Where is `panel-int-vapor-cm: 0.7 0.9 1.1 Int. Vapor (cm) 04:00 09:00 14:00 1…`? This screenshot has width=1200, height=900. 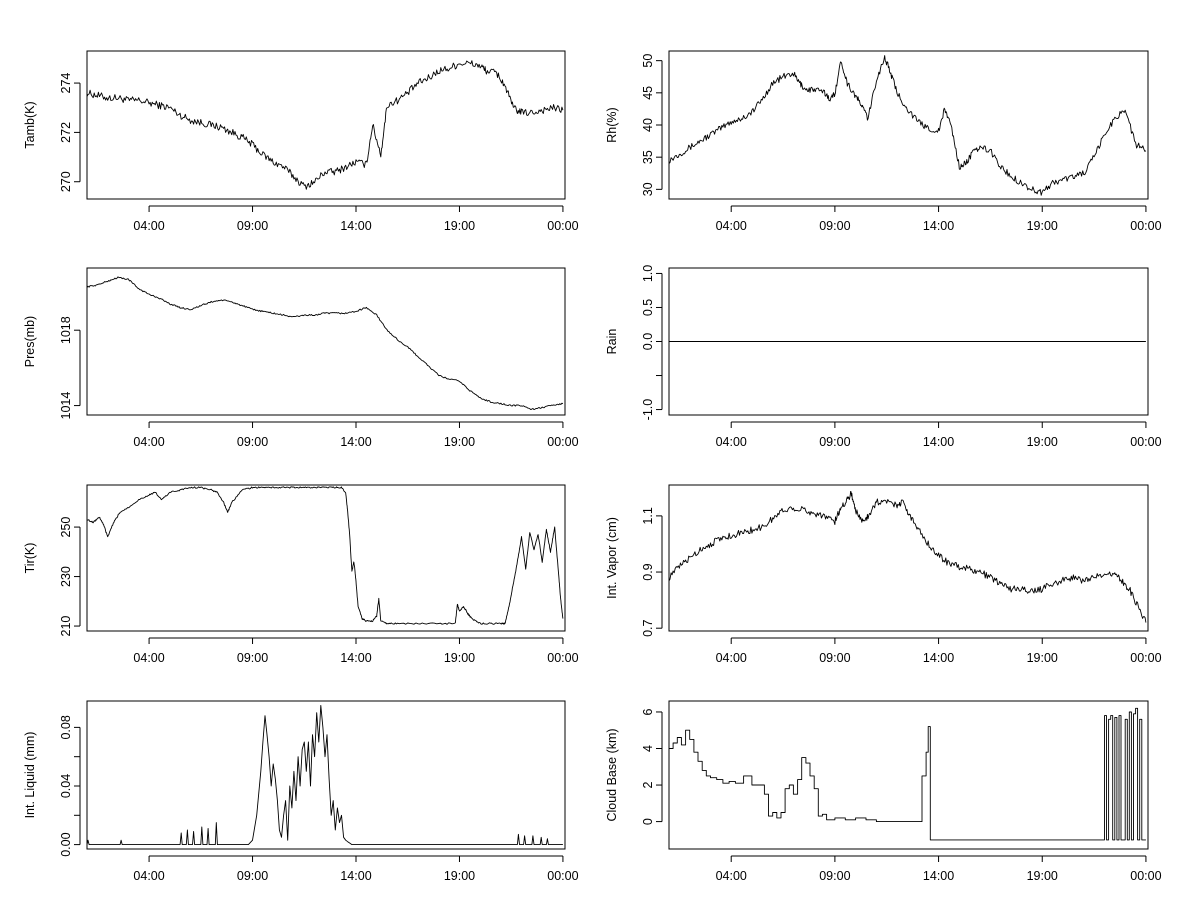 panel-int-vapor-cm: 0.7 0.9 1.1 Int. Vapor (cm) 04:00 09:00 14:00 1… is located at coordinates (883, 574).